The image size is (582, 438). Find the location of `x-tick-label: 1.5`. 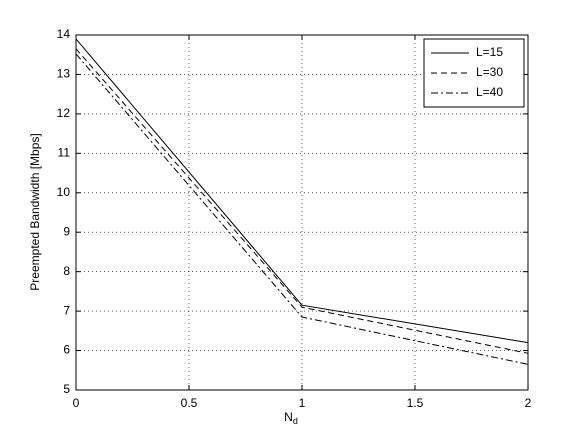

x-tick-label: 1.5 is located at coordinates (415, 403).